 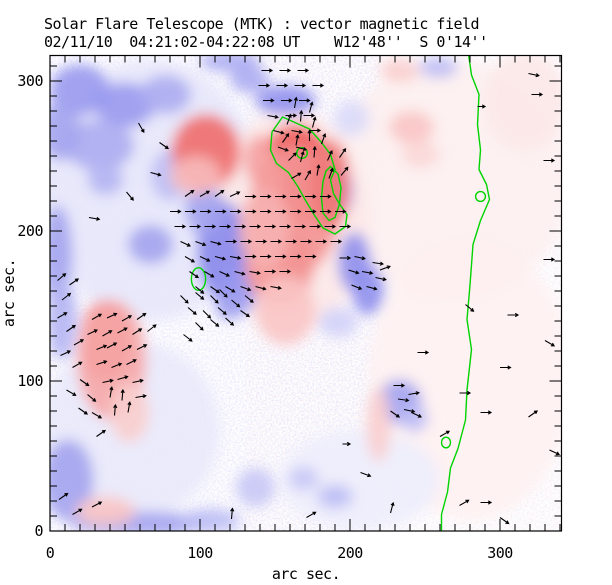 What do you see at coordinates (350, 553) in the screenshot?
I see `x-tick-label: 200` at bounding box center [350, 553].